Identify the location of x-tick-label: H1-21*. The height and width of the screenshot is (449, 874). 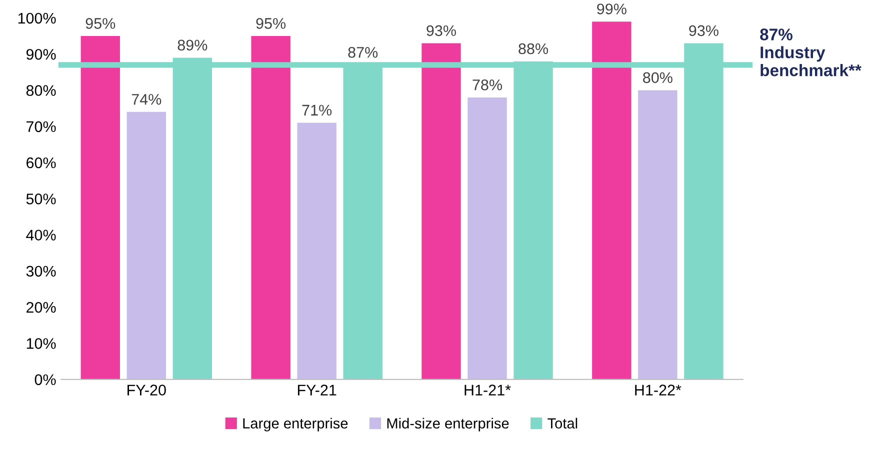
(487, 390).